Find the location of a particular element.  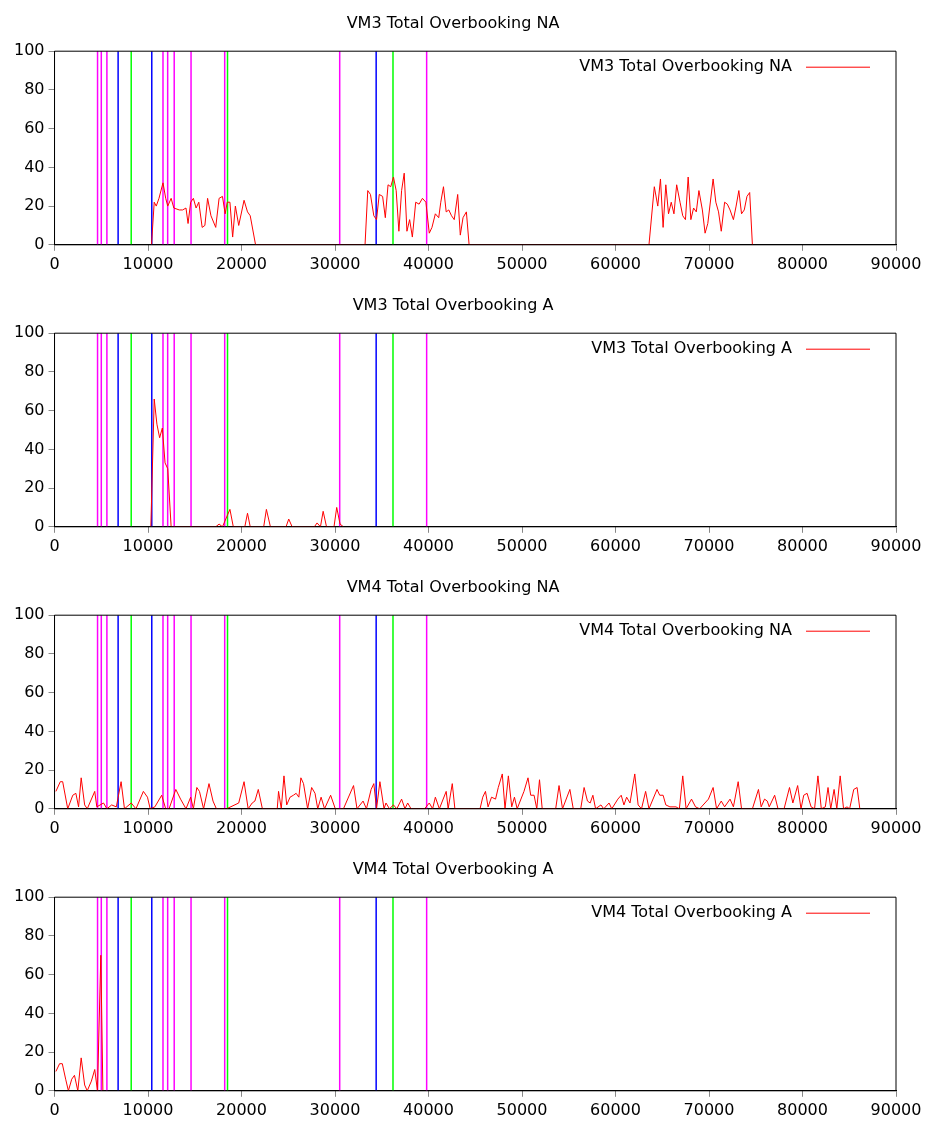

legend-label: VM3 Total Overbooking A is located at coordinates (692, 348).